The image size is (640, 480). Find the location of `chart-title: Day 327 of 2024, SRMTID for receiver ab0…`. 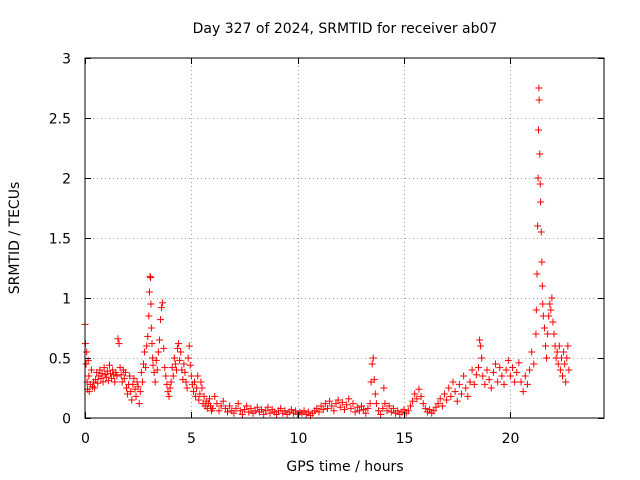

chart-title: Day 327 of 2024, SRMTID for receiver ab0… is located at coordinates (345, 29).